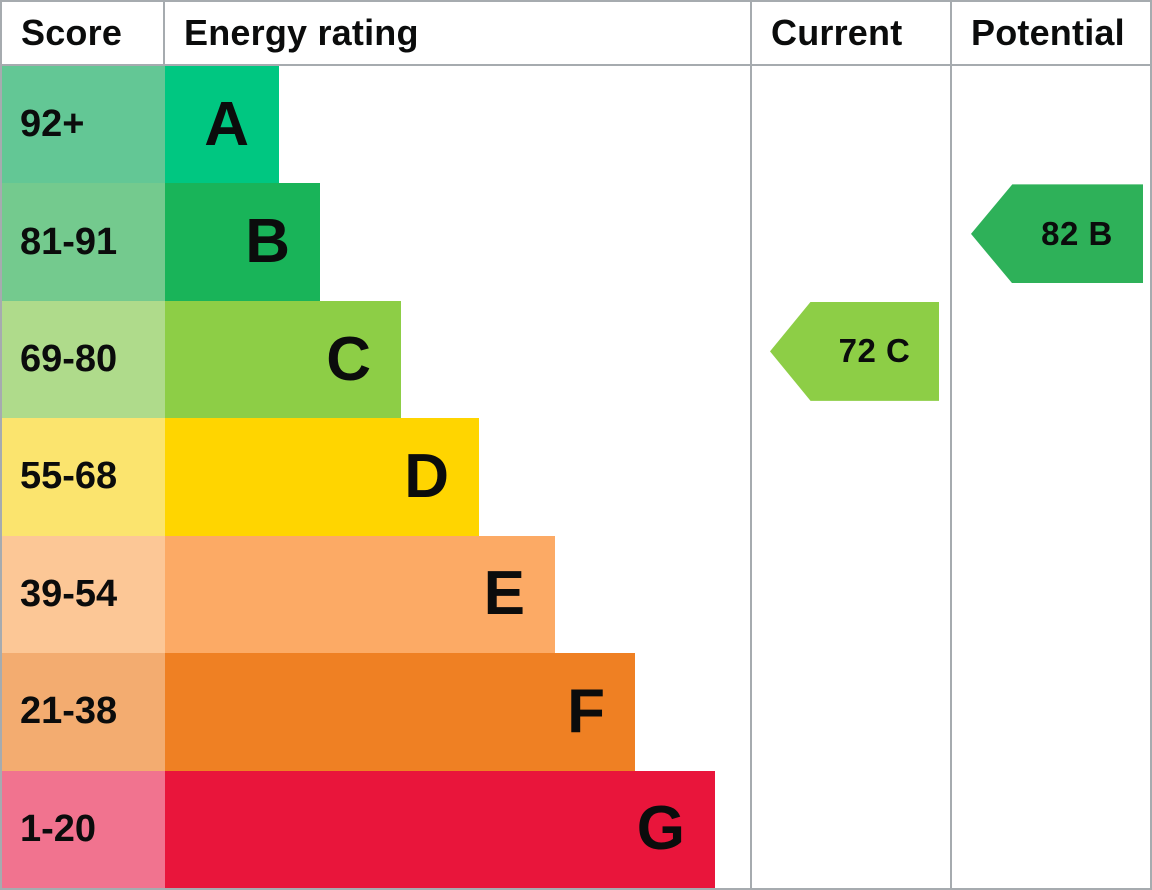 The image size is (1152, 890). I want to click on band-row-f: 21-38 F, so click(576, 712).